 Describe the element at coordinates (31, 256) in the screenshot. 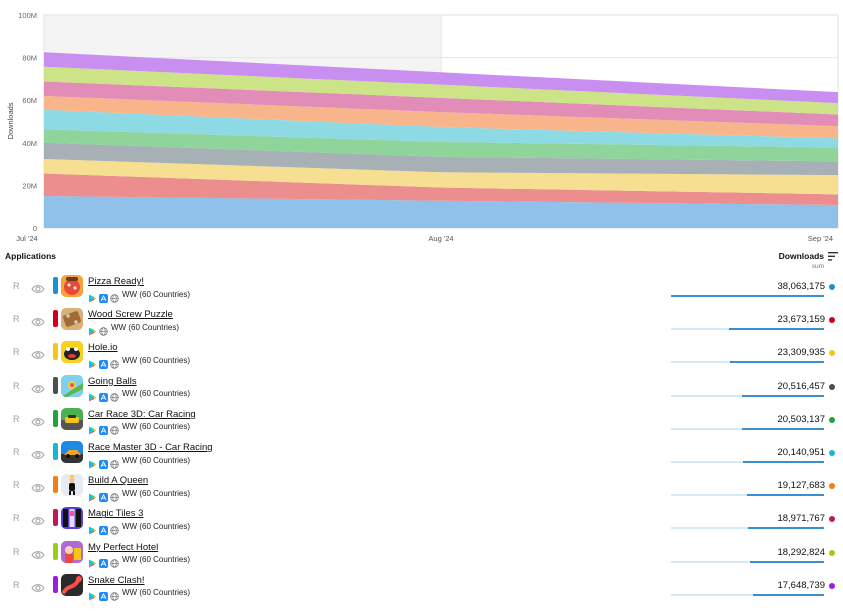

I see `applications-header: Applications` at that location.